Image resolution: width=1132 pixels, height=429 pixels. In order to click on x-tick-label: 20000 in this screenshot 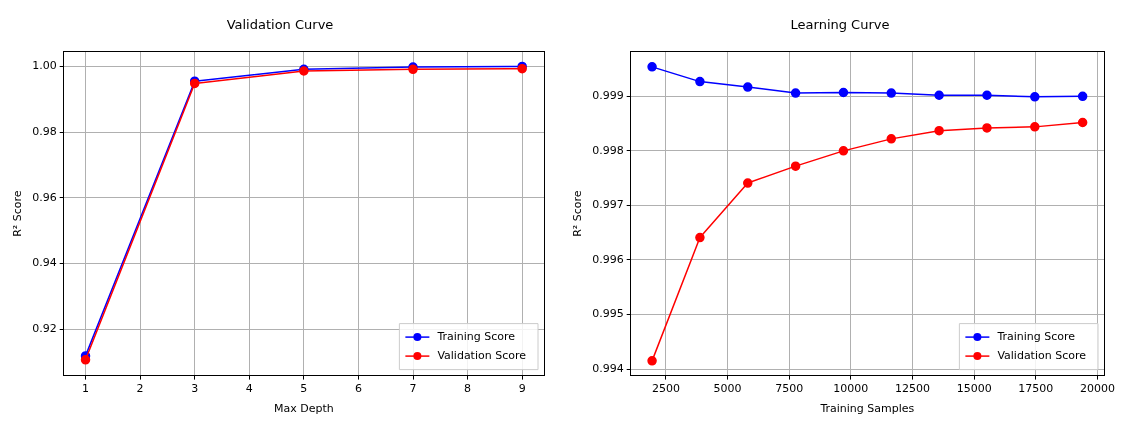, I will do `click(1097, 389)`.